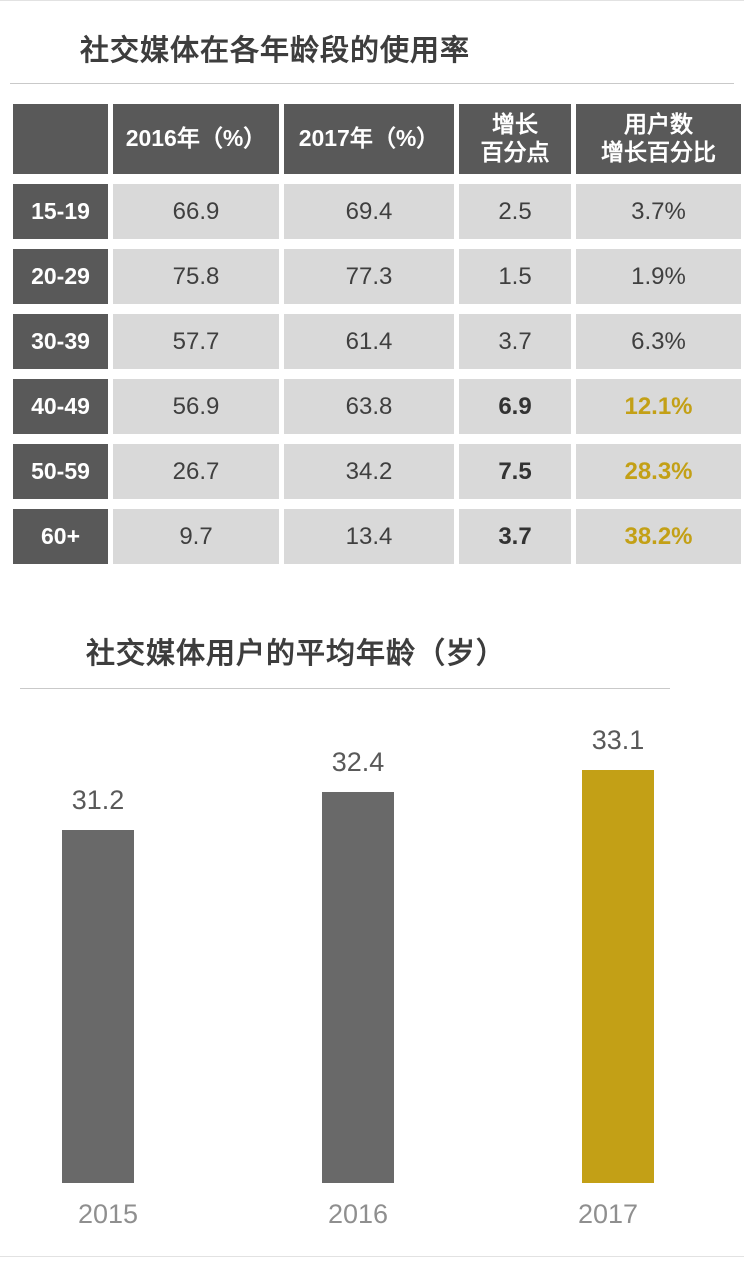 This screenshot has height=1281, width=744. I want to click on value-2017: 69.4, so click(369, 211).